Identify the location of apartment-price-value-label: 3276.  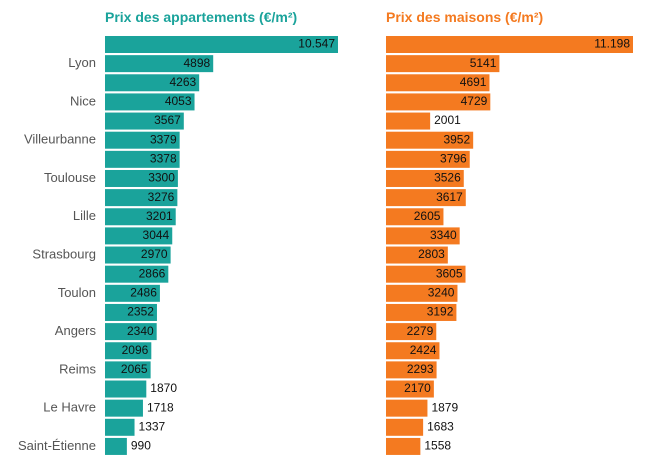
(161, 197).